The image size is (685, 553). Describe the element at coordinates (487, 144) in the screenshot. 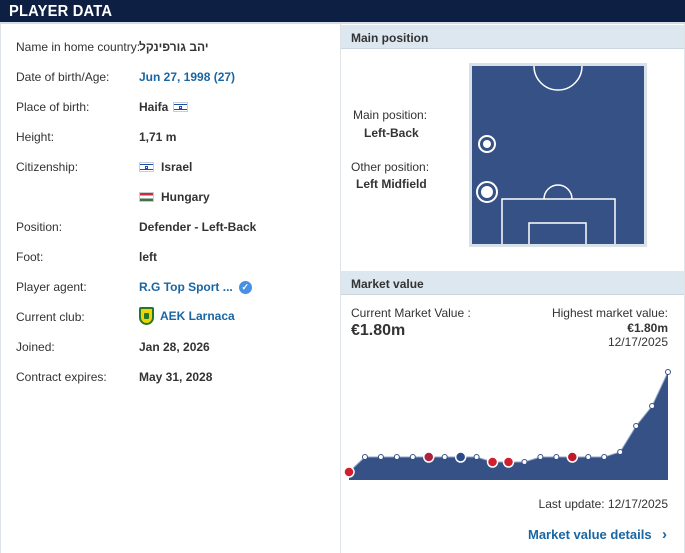

I see `main-position-marker` at that location.